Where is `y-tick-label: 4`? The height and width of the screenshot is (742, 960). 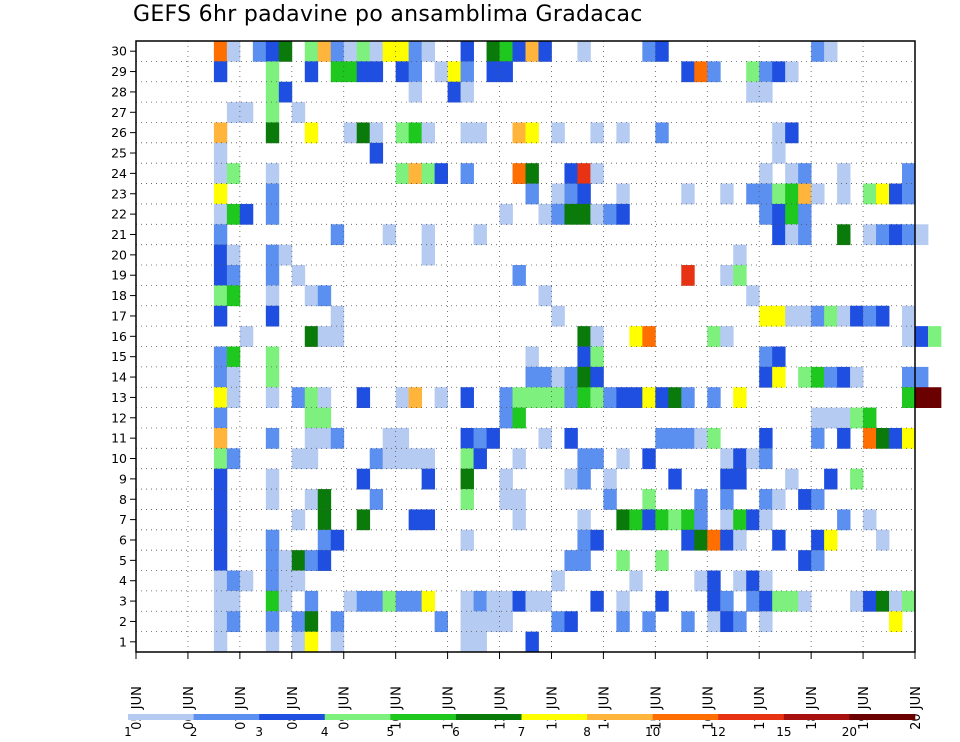 y-tick-label: 4 is located at coordinates (123, 580).